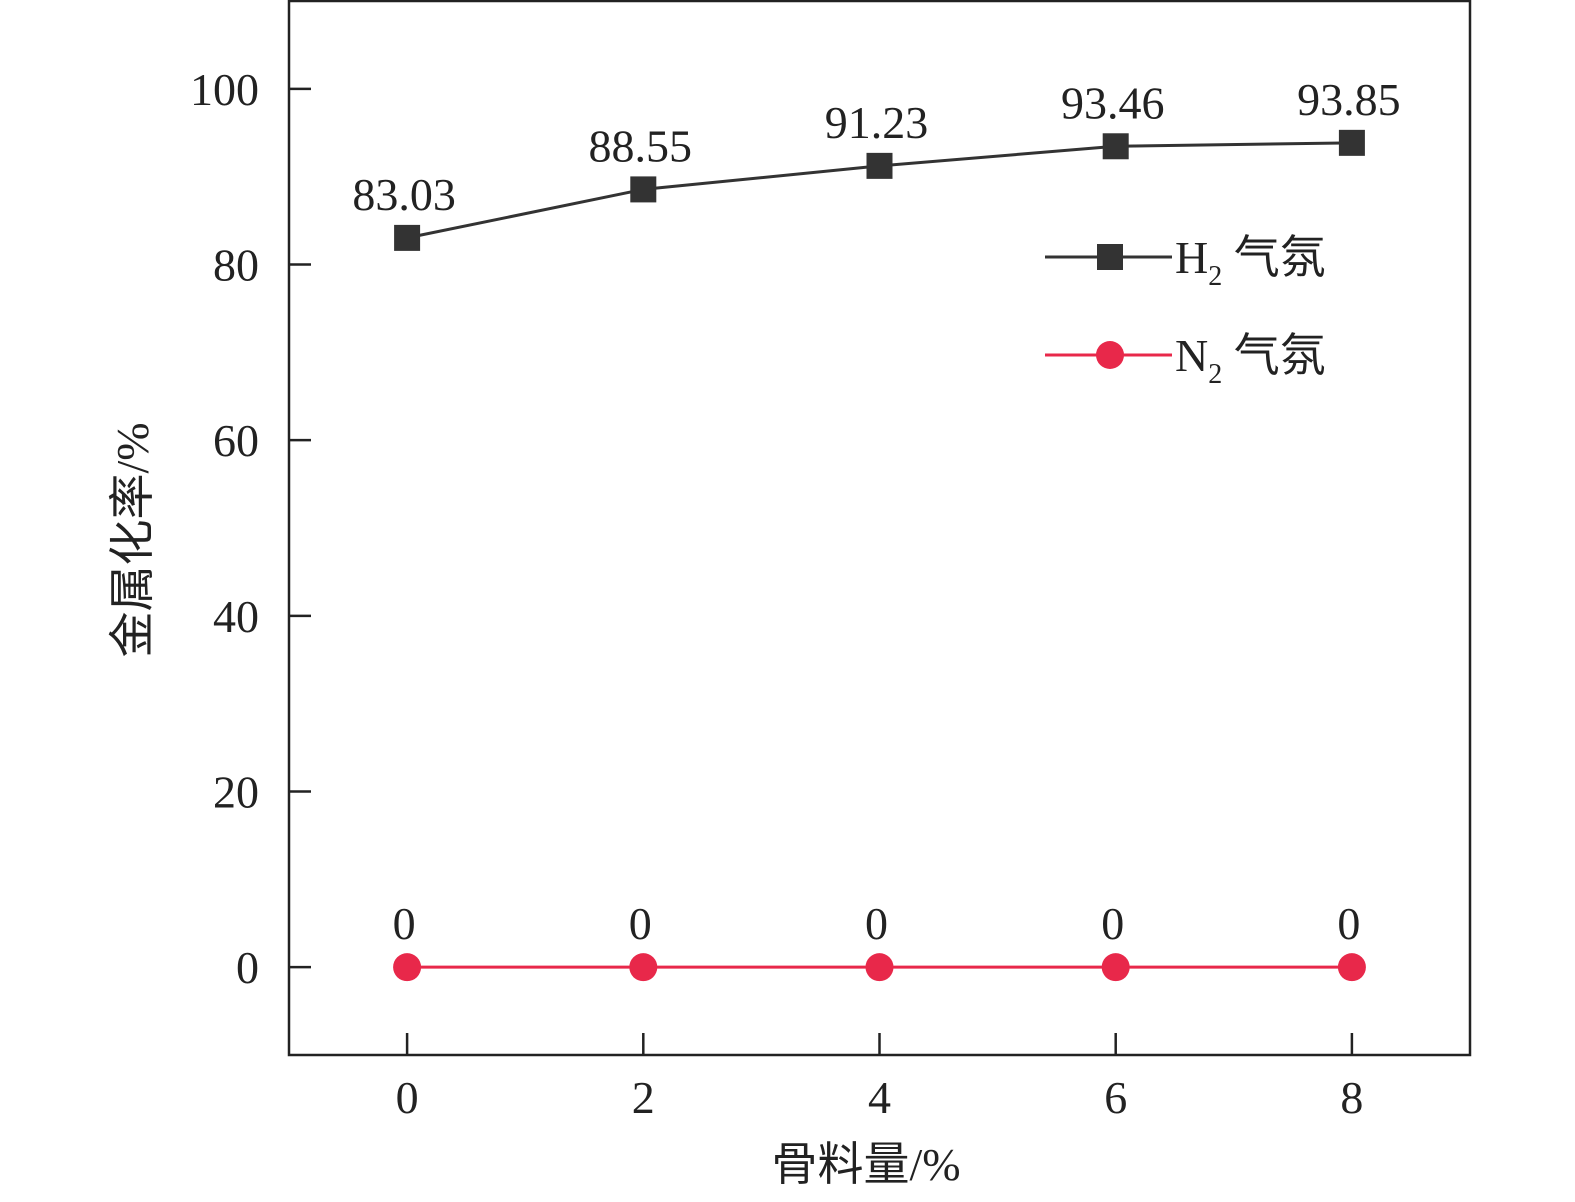 The width and height of the screenshot is (1575, 1202). What do you see at coordinates (132, 539) in the screenshot?
I see `y-axis-title: 金属化率/%` at bounding box center [132, 539].